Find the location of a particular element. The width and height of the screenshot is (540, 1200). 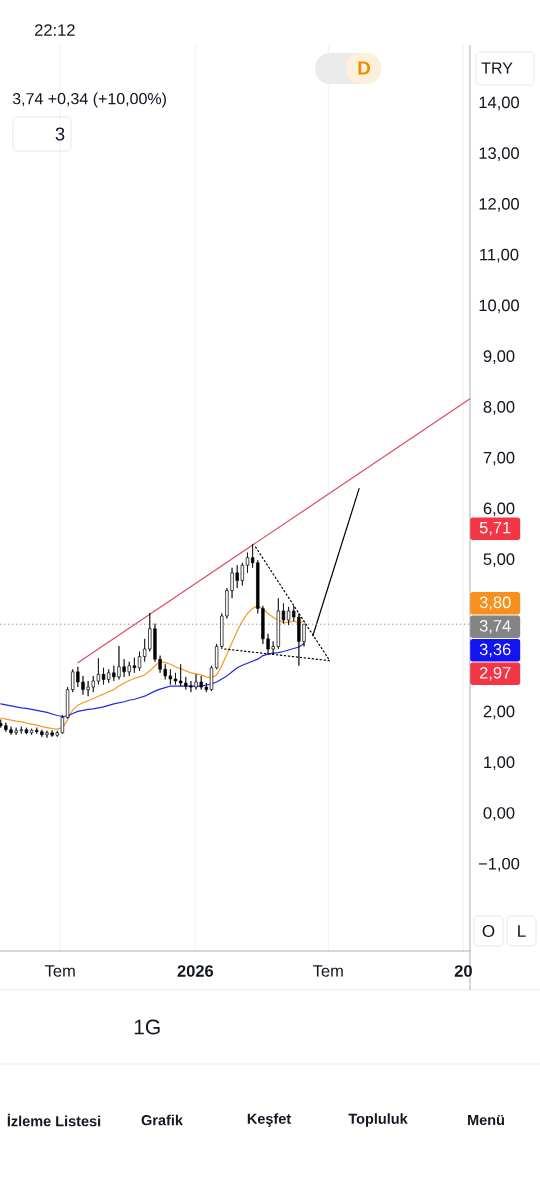

y-tick-label: 12,00 is located at coordinates (499, 205).